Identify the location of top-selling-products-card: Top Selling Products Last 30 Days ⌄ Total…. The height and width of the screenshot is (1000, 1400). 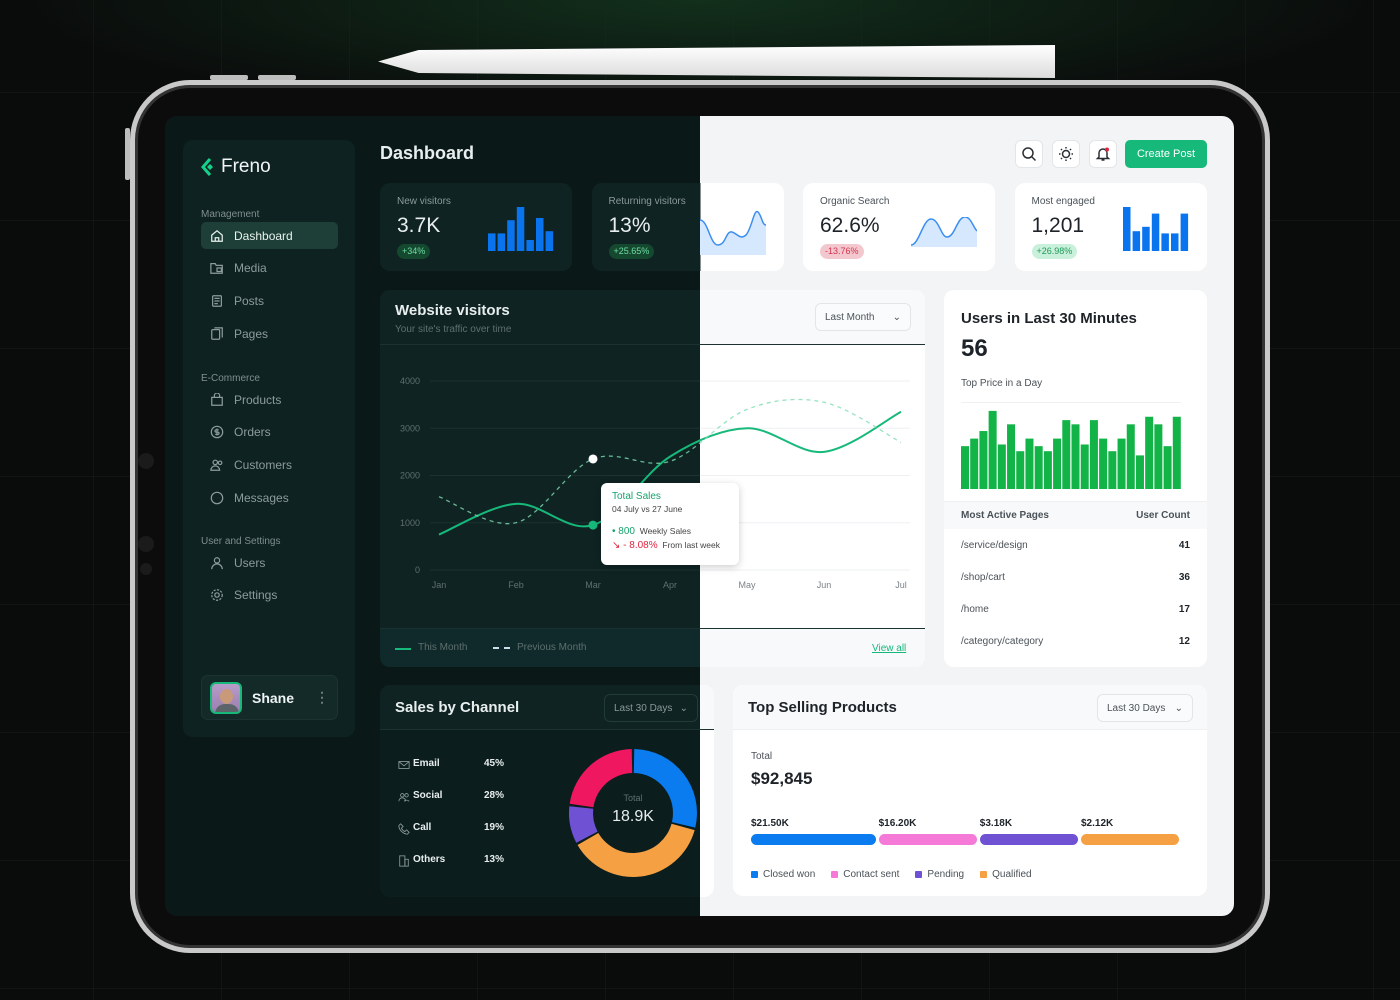
(970, 790).